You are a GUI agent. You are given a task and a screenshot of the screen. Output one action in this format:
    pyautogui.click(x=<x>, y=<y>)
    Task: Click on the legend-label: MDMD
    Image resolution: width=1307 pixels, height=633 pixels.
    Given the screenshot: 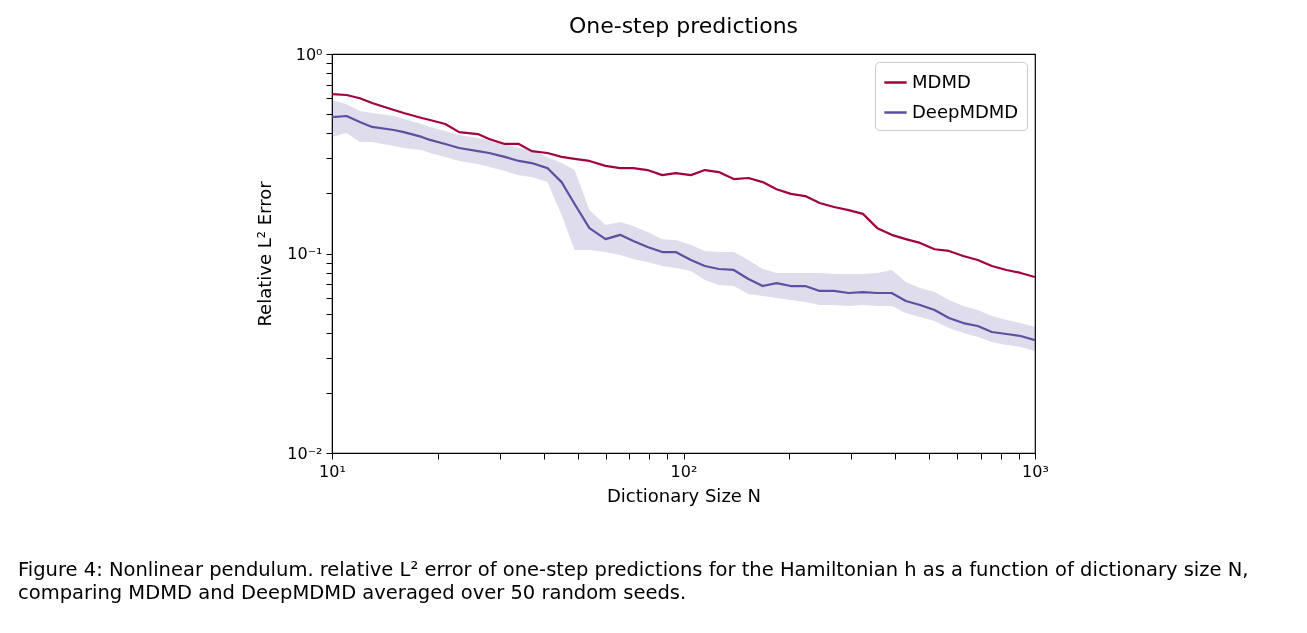 What is the action you would take?
    pyautogui.click(x=941, y=81)
    